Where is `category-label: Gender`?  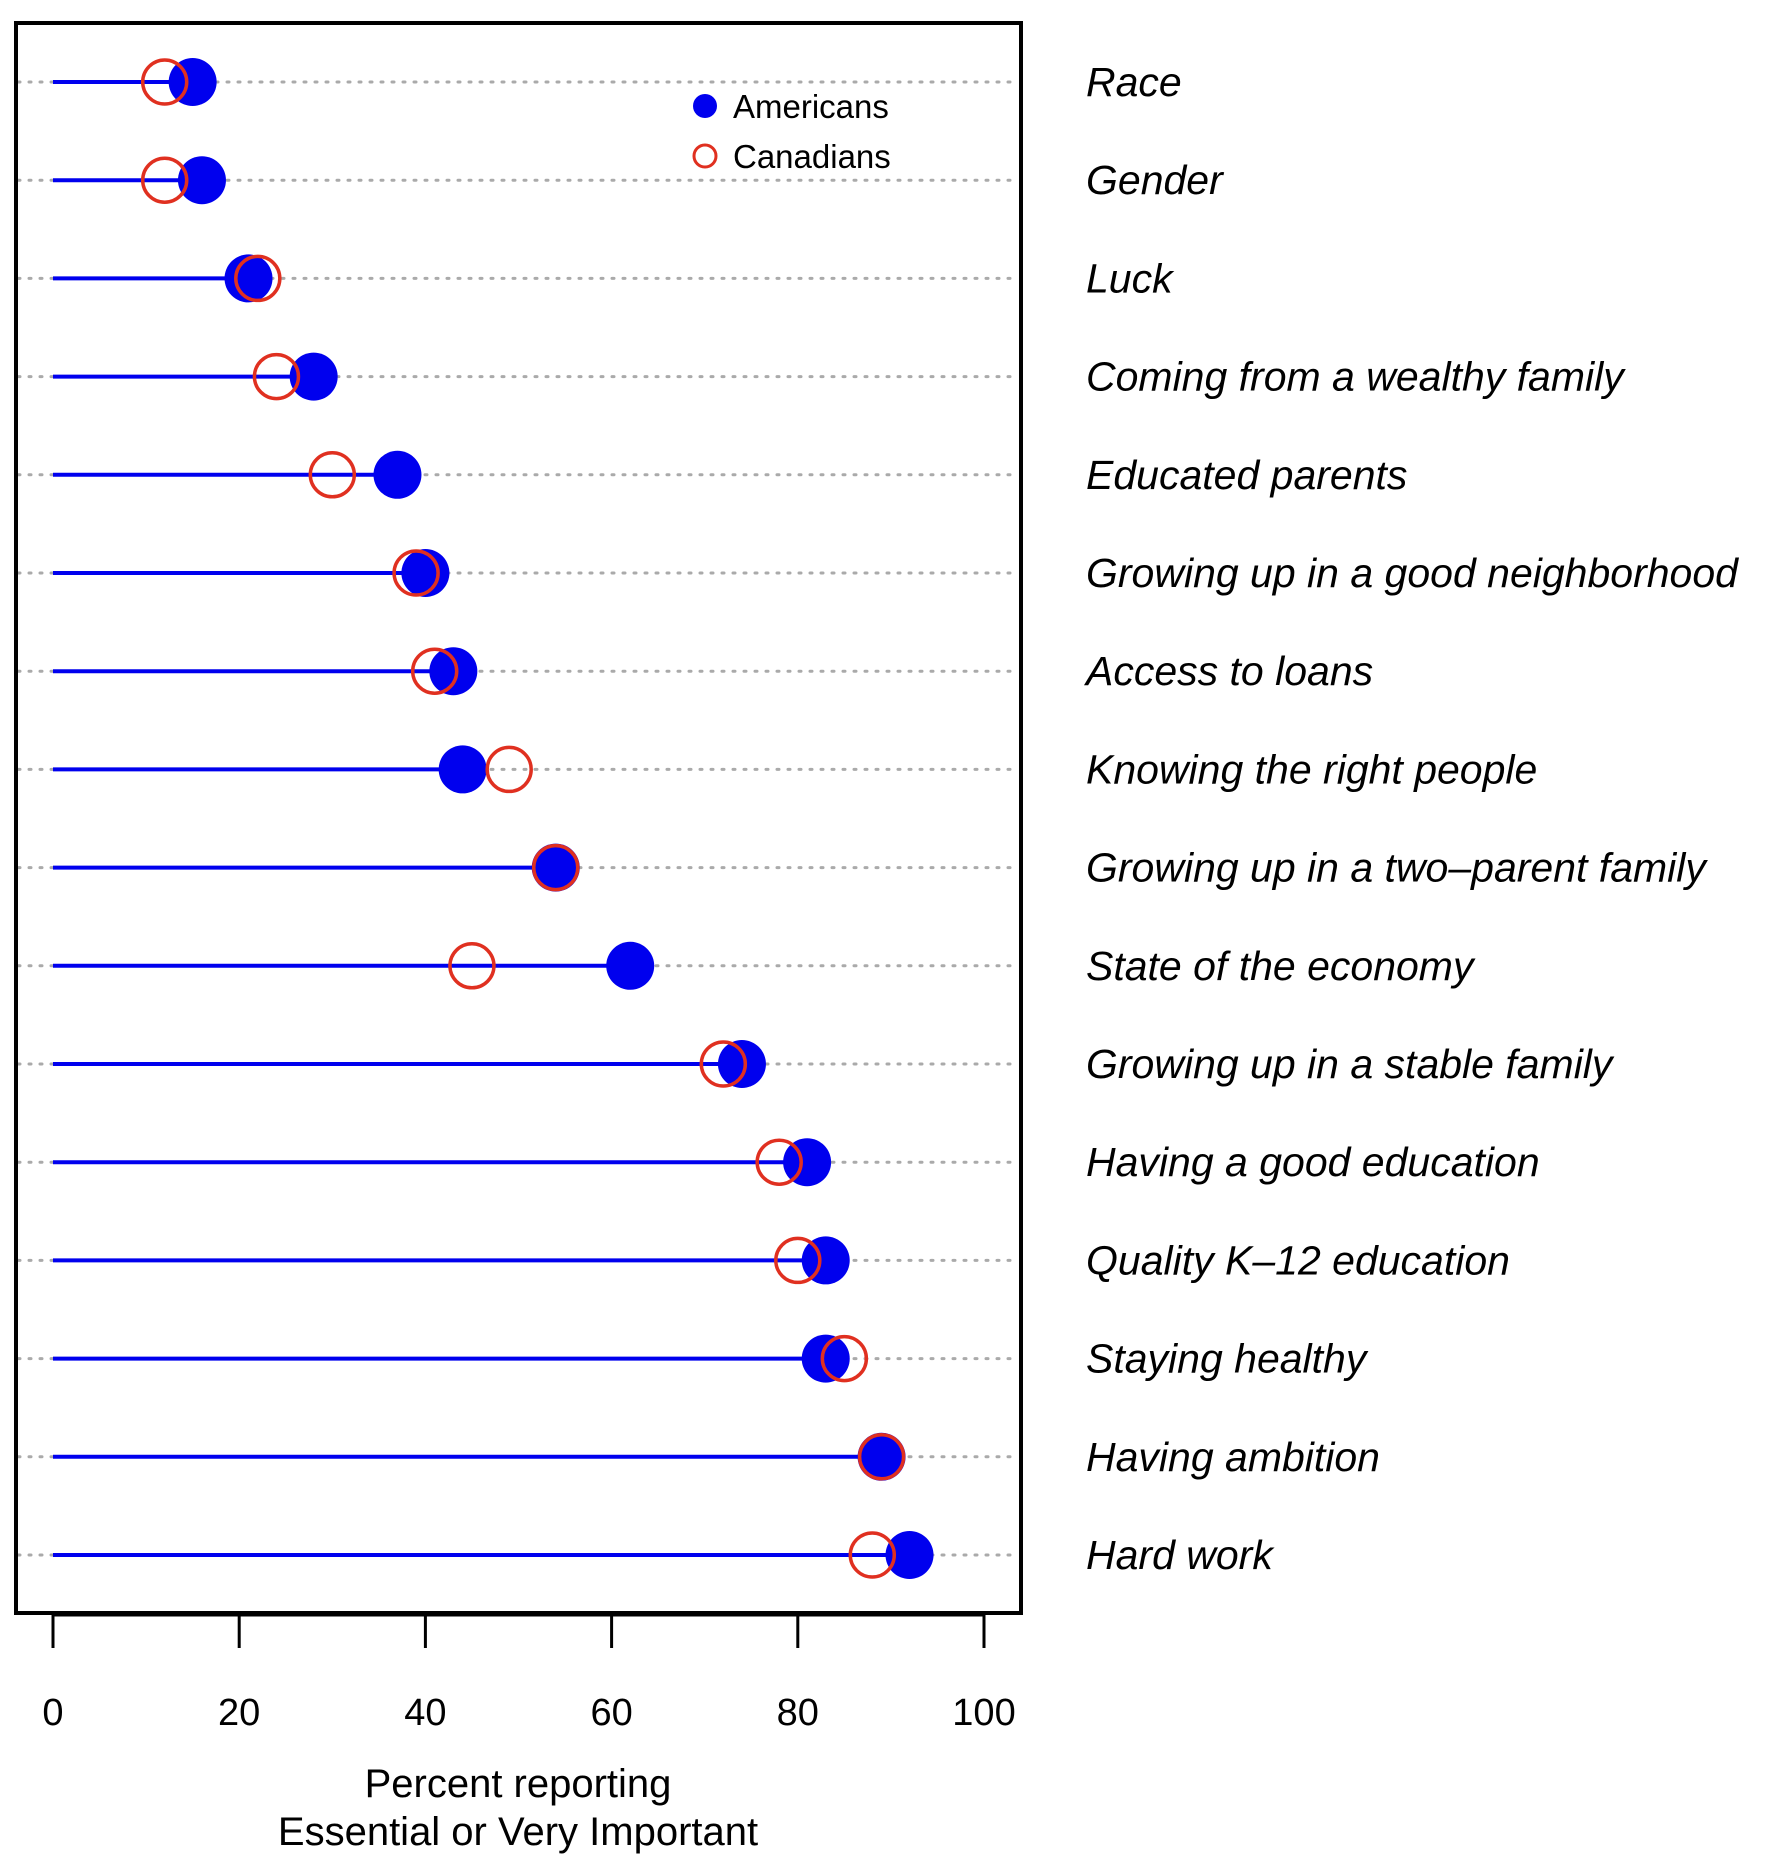
category-label: Gender is located at coordinates (1155, 180).